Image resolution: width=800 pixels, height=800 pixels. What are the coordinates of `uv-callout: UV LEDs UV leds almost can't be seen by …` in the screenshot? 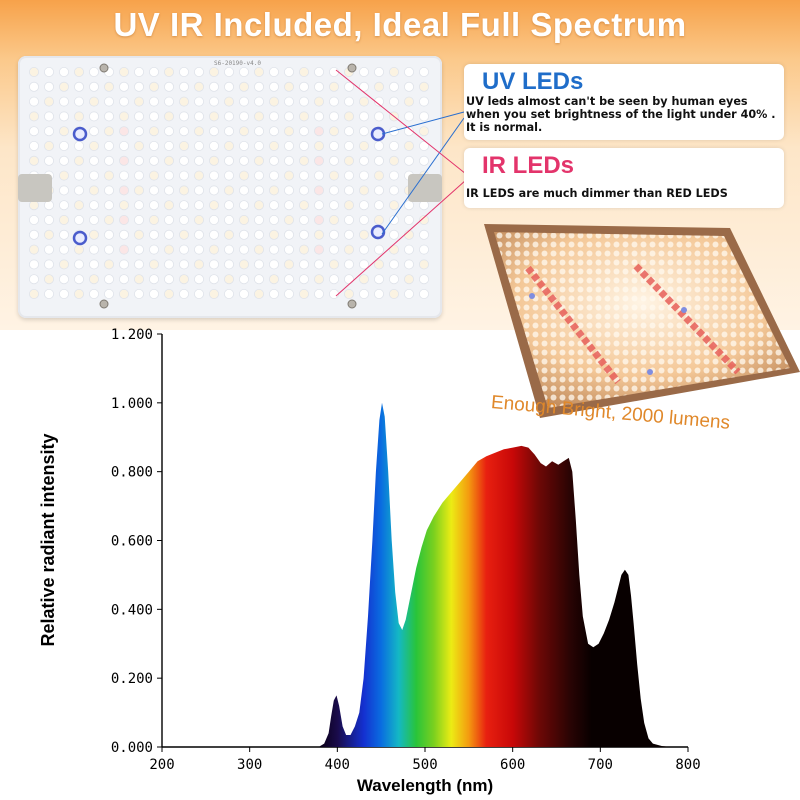 It's located at (624, 102).